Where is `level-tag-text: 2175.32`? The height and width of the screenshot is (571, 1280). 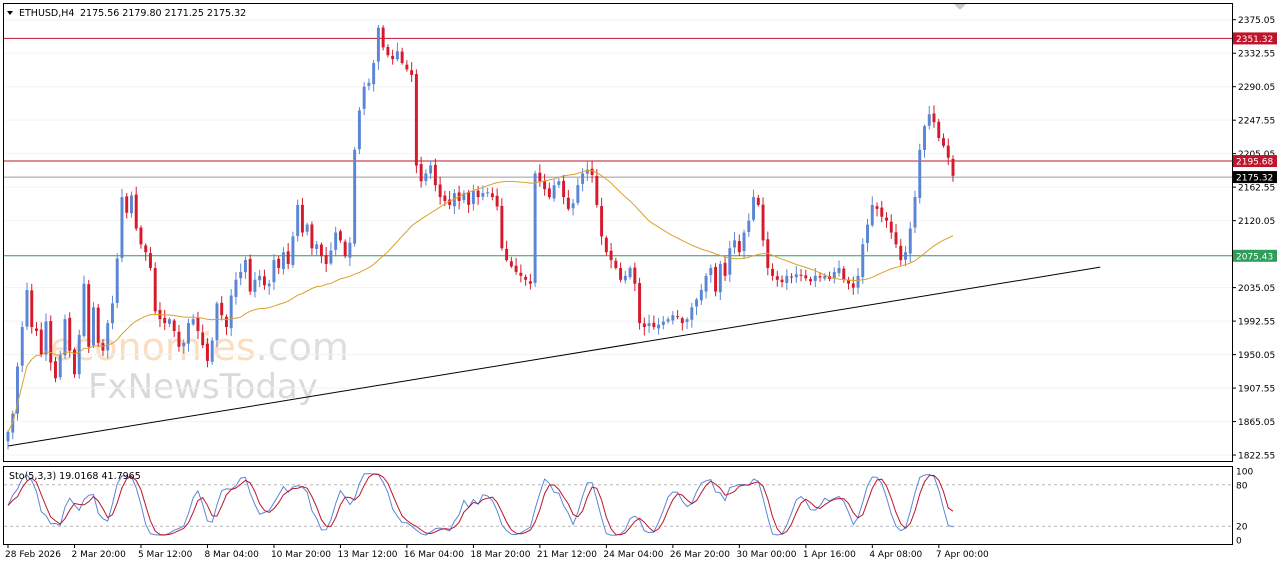 level-tag-text: 2175.32 is located at coordinates (1254, 179).